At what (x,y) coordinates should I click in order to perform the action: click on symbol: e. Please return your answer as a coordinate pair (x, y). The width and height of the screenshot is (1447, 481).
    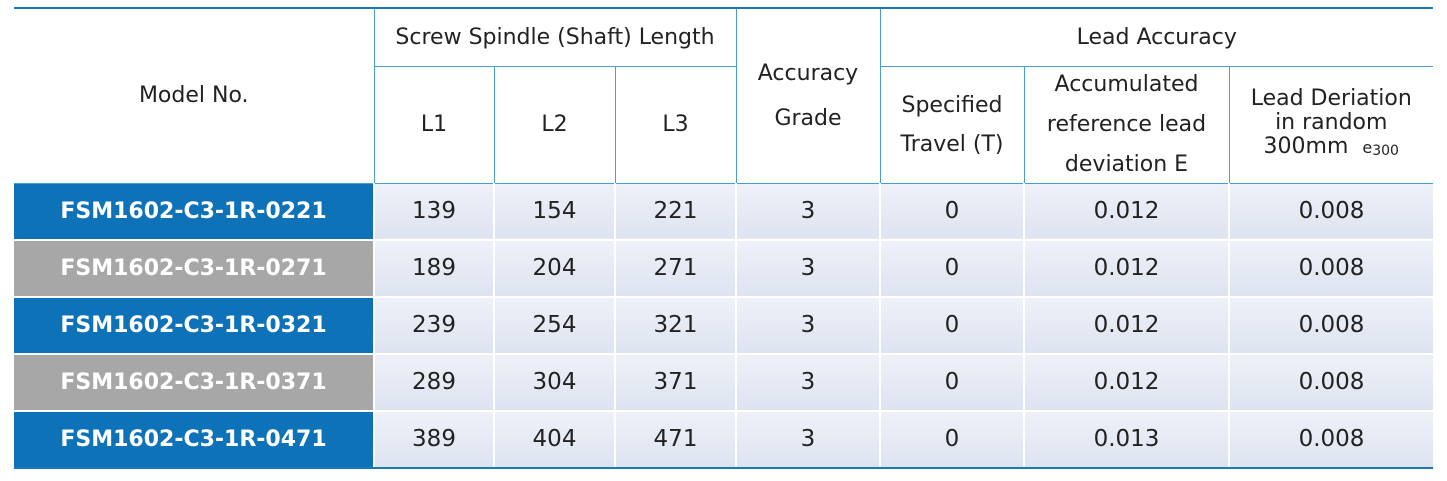
    Looking at the image, I should click on (1367, 147).